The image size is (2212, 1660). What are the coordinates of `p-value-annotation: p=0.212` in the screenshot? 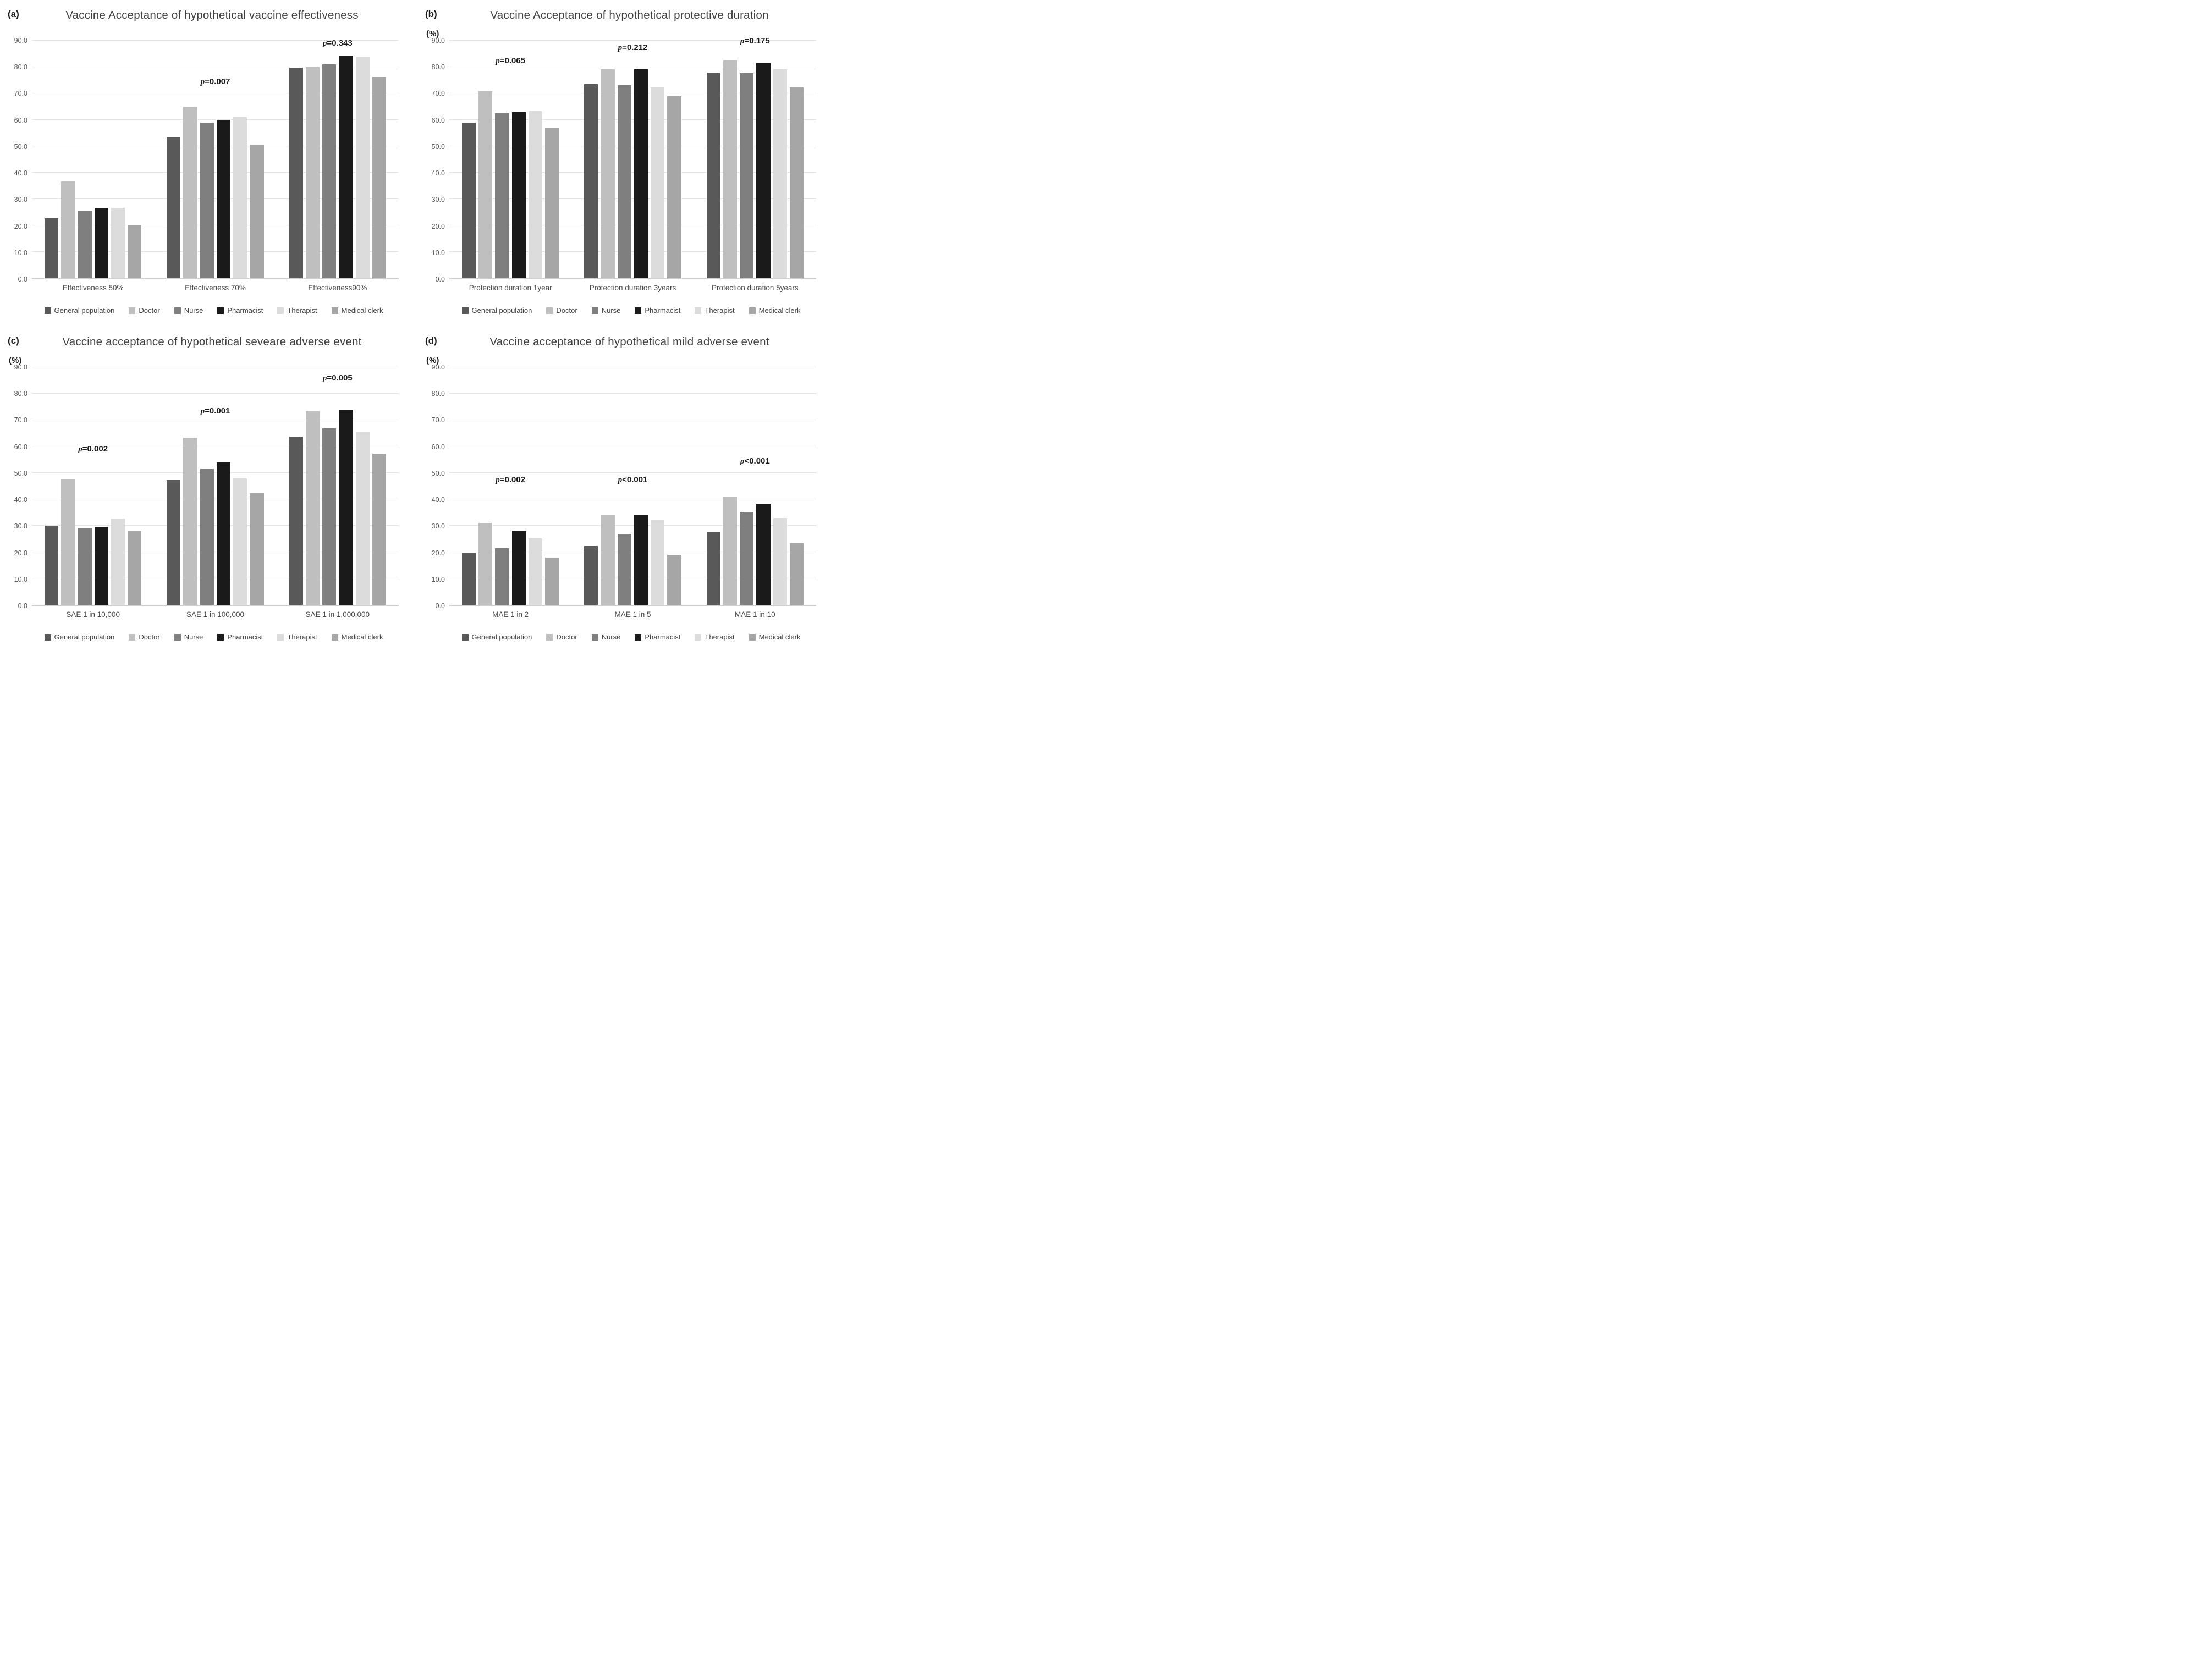 It's located at (633, 48).